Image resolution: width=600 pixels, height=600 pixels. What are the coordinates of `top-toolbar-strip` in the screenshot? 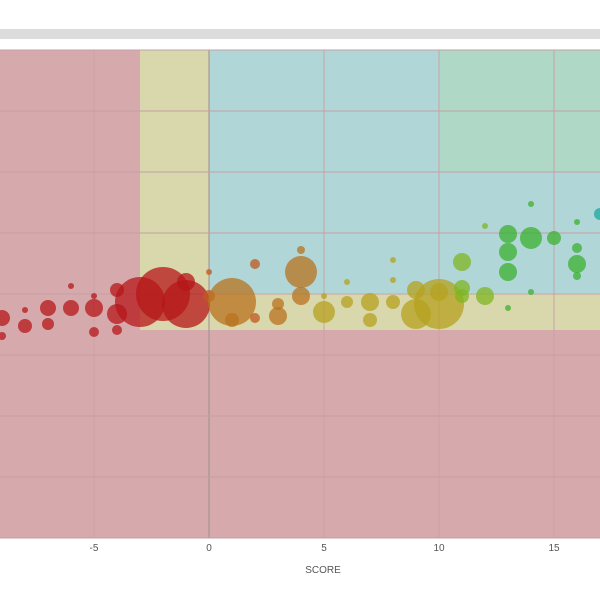 It's located at (300, 34).